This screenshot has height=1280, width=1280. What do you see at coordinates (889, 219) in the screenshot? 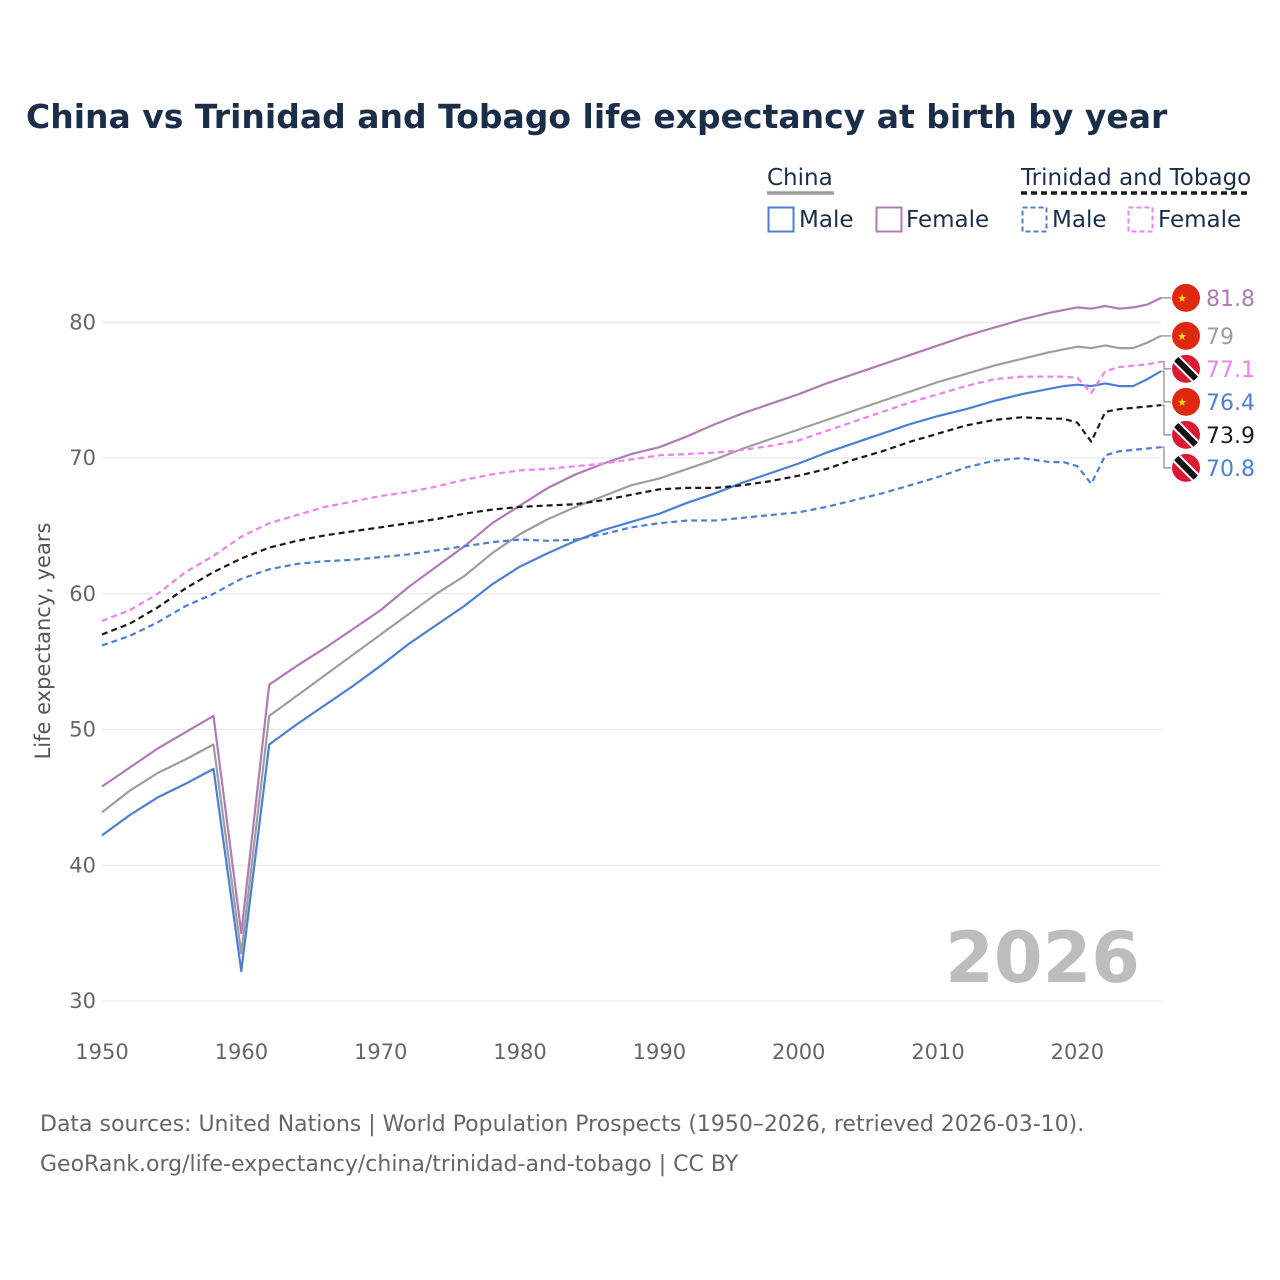
I see `legend-china-female-swatch` at bounding box center [889, 219].